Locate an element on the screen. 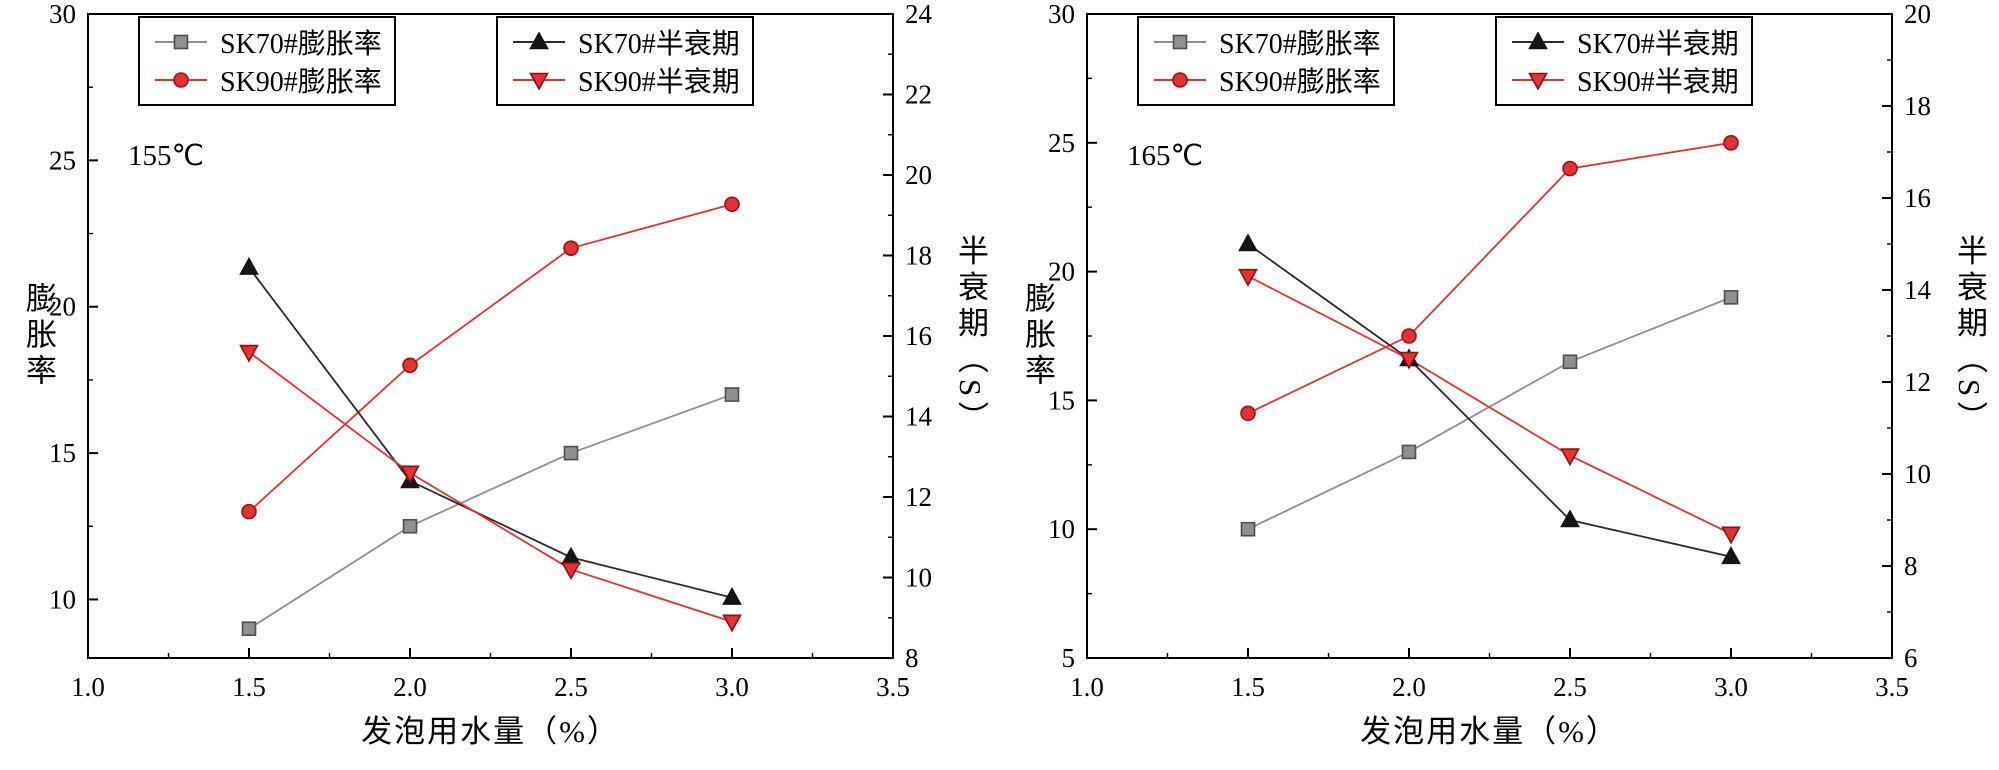 This screenshot has height=770, width=1999. legend-marker-sk90-expansion-icon is located at coordinates (1180, 80).